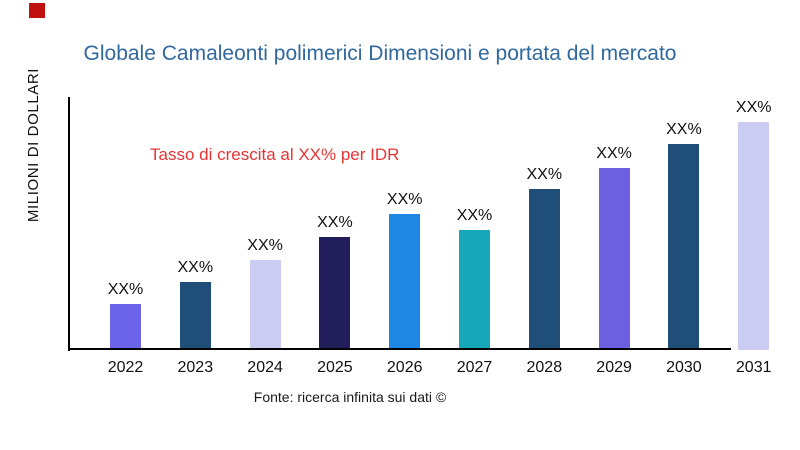 The image size is (800, 450). What do you see at coordinates (474, 367) in the screenshot?
I see `bar-year-label: 2027` at bounding box center [474, 367].